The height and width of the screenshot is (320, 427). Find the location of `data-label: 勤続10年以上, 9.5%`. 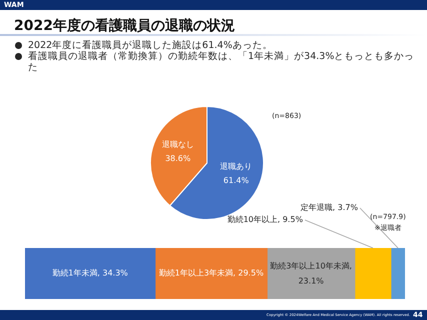

data-label: 勤続10年以上, 9.5% is located at coordinates (265, 219).